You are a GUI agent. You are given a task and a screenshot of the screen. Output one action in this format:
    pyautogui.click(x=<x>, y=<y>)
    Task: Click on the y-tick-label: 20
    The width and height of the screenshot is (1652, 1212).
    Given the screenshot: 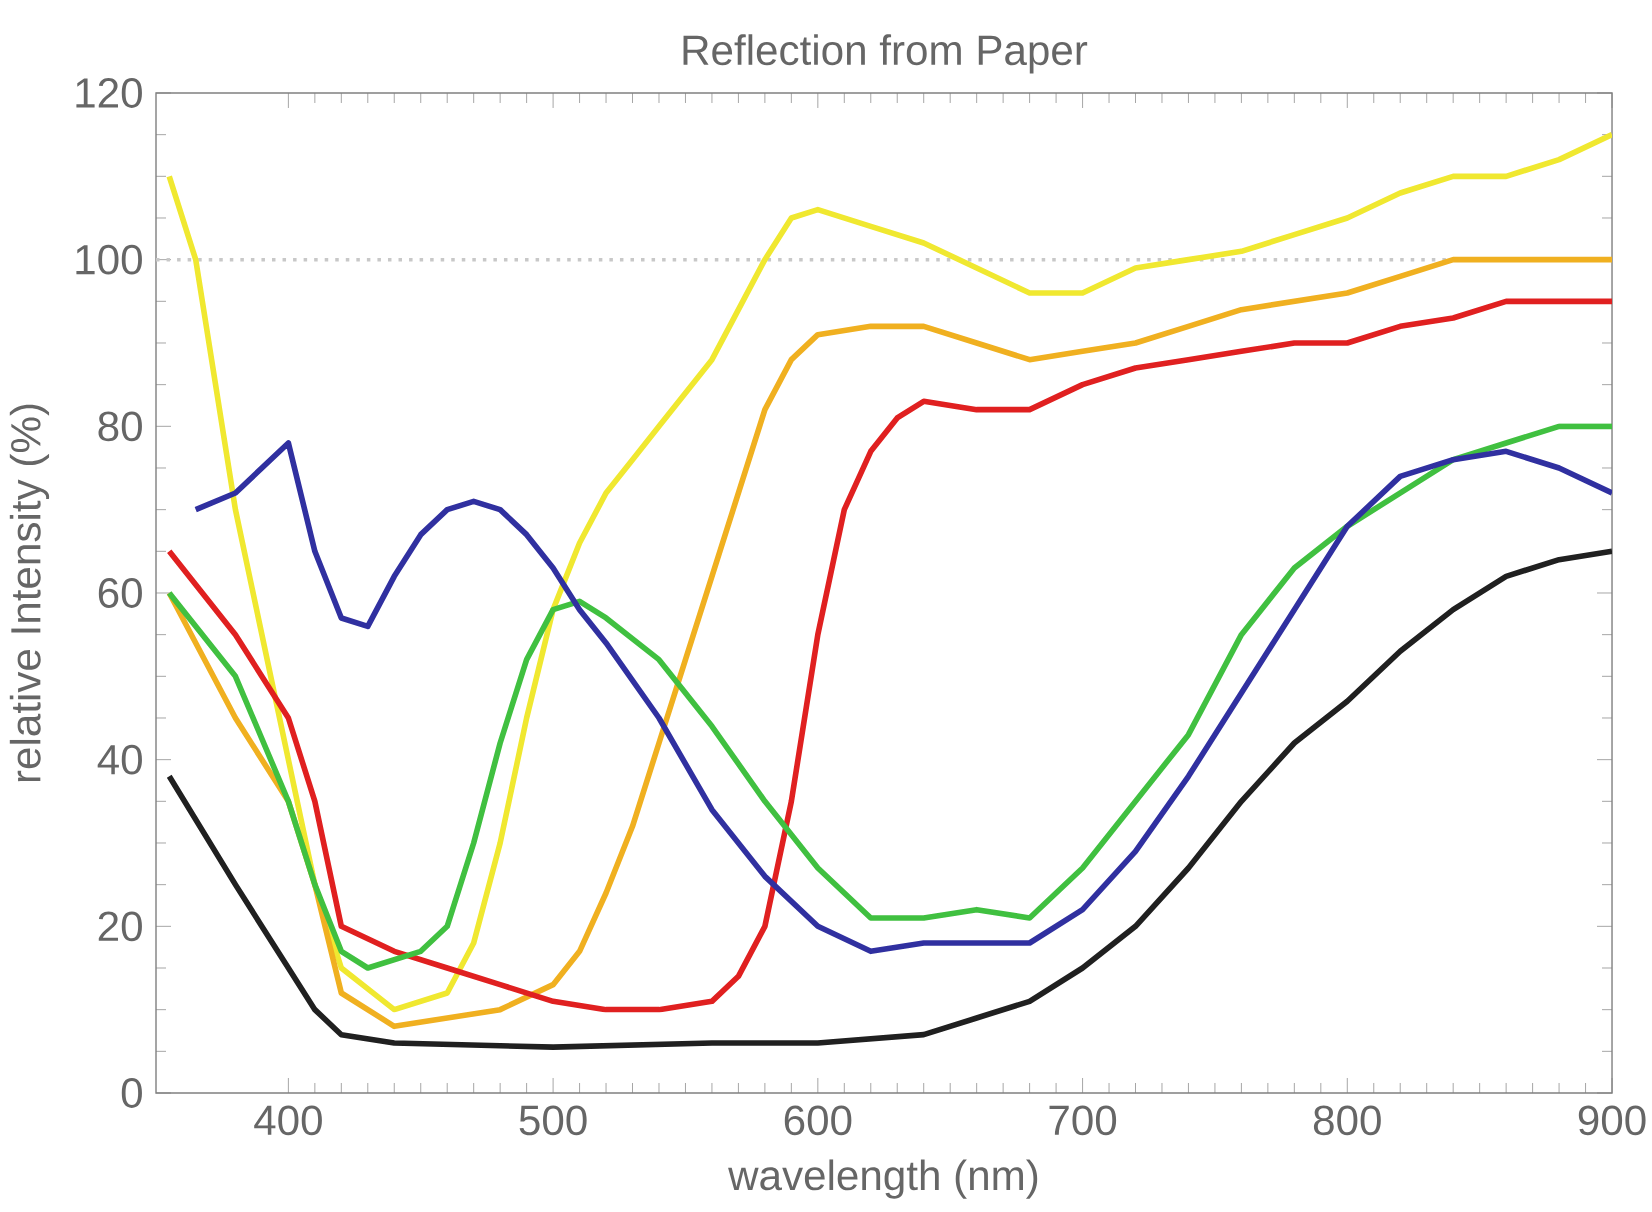 What is the action you would take?
    pyautogui.click(x=120, y=926)
    